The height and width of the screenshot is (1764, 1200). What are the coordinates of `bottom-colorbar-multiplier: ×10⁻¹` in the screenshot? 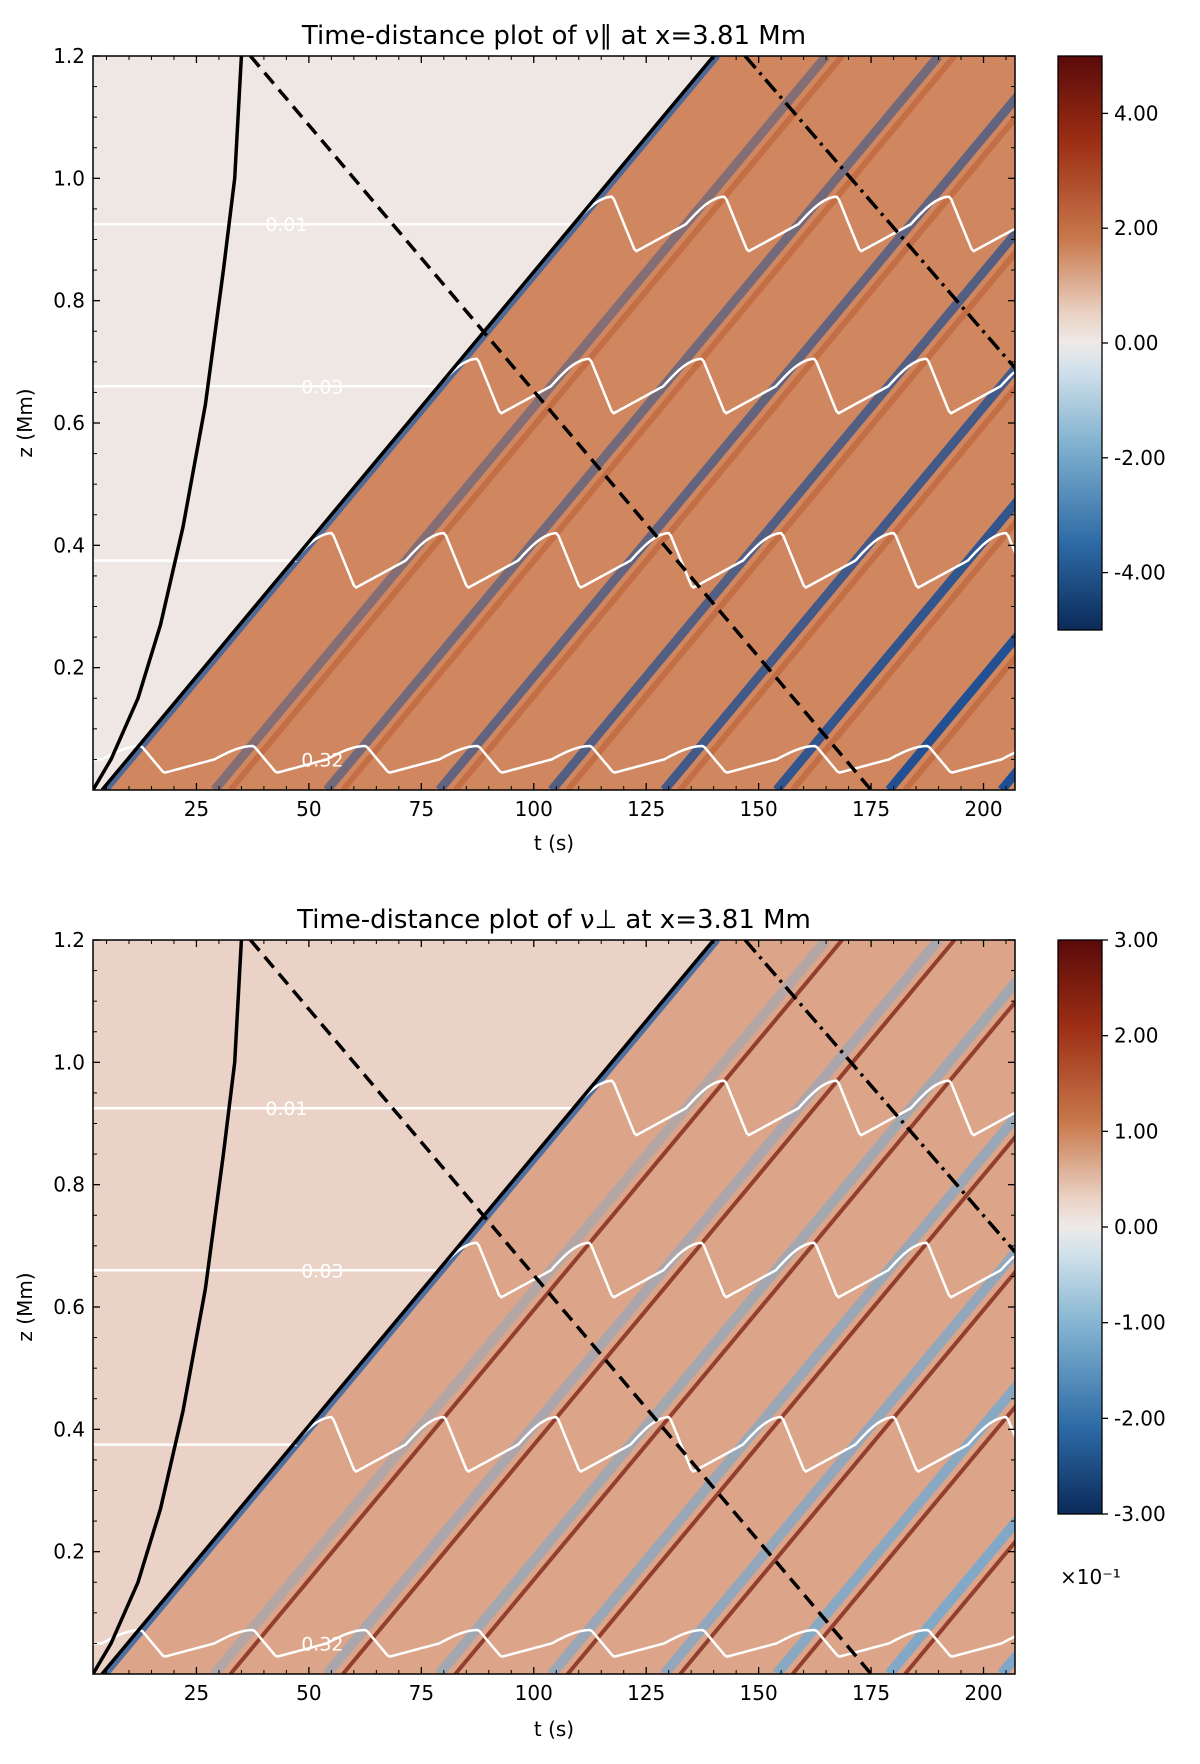 It's located at (1090, 1577).